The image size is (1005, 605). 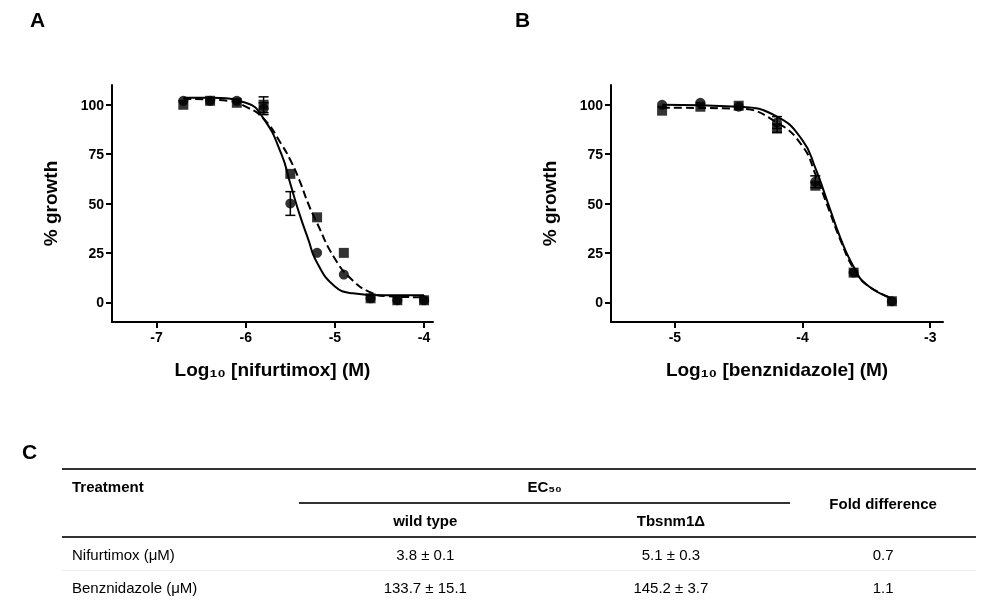 I want to click on x-tick-label: -3, so click(x=930, y=337).